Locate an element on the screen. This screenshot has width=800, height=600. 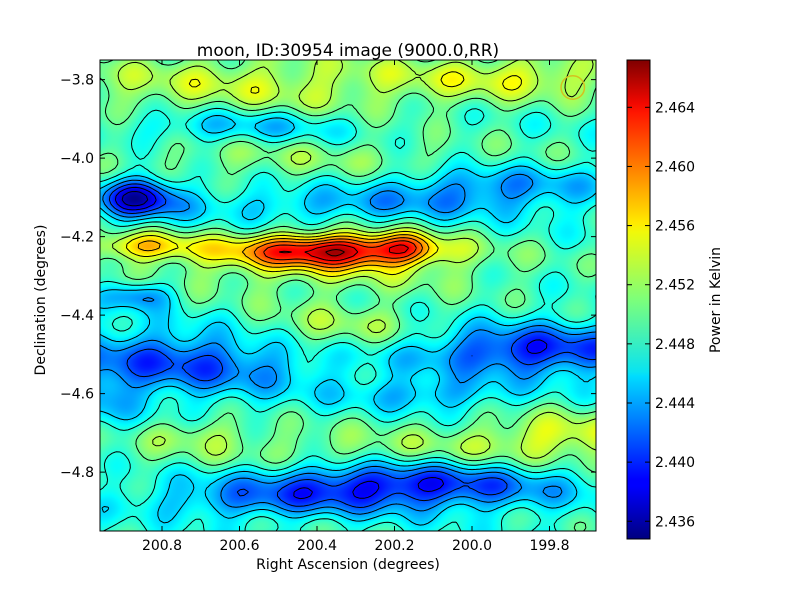
x-axis-label: Right Ascension (degrees) is located at coordinates (348, 565).